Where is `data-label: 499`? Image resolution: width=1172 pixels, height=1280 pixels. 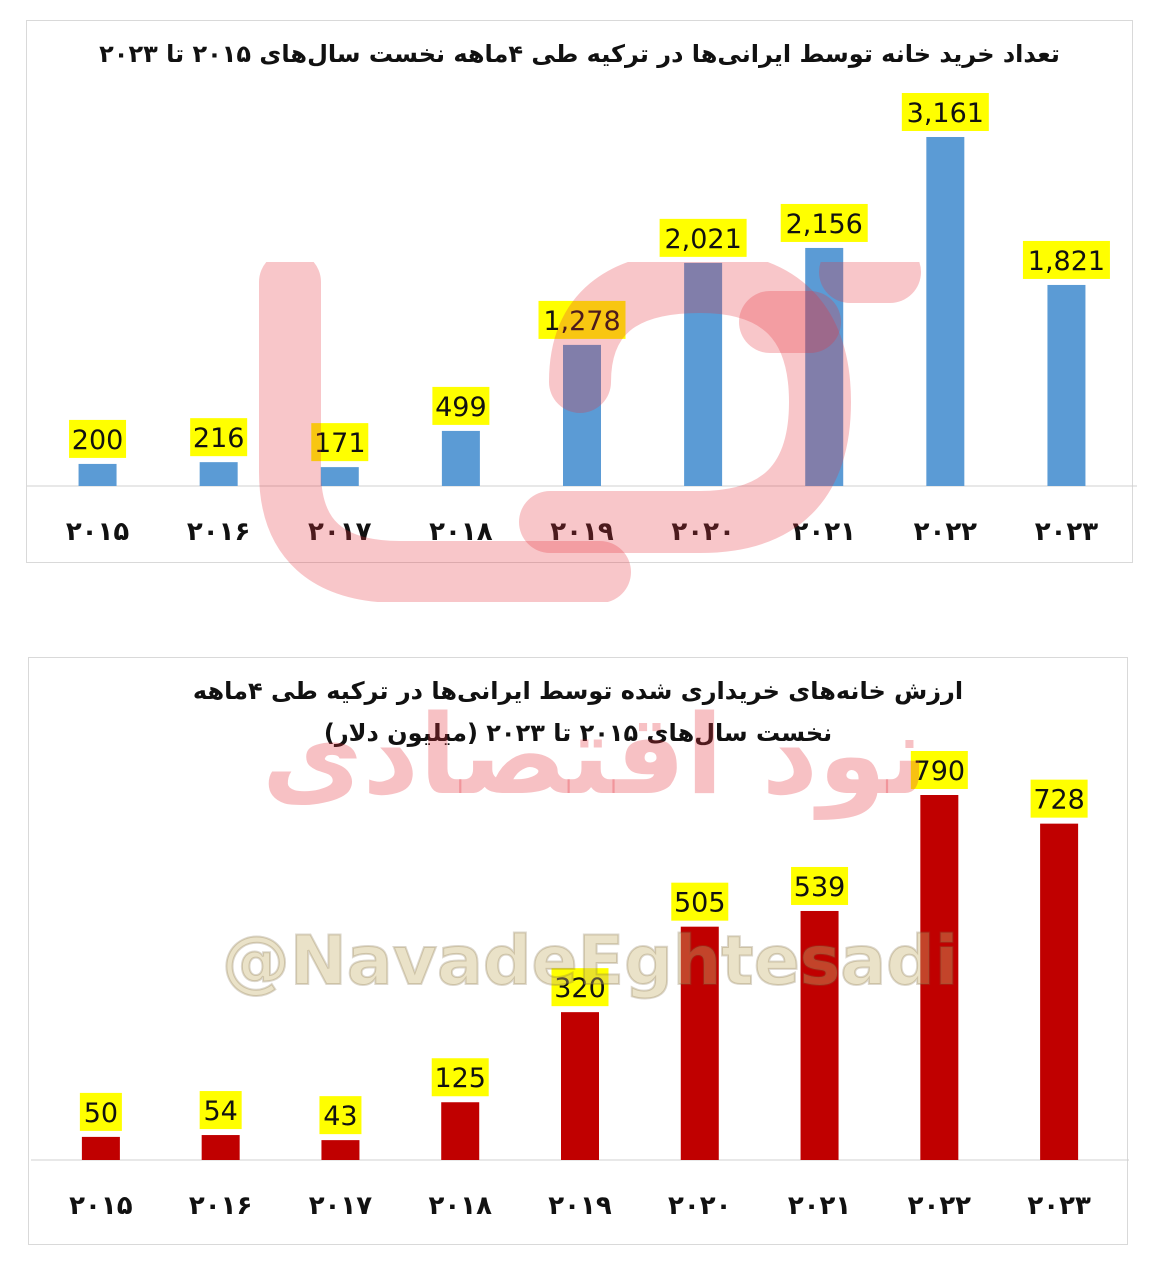
data-label: 499 is located at coordinates (461, 407).